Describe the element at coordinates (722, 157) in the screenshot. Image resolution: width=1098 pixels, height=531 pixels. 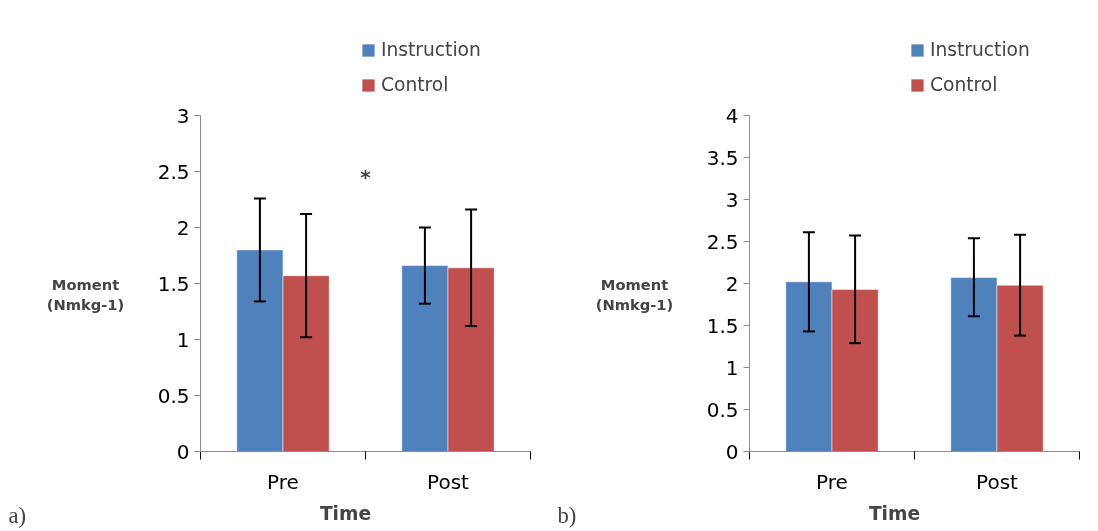
I see `y-tick-label: 3.5` at that location.